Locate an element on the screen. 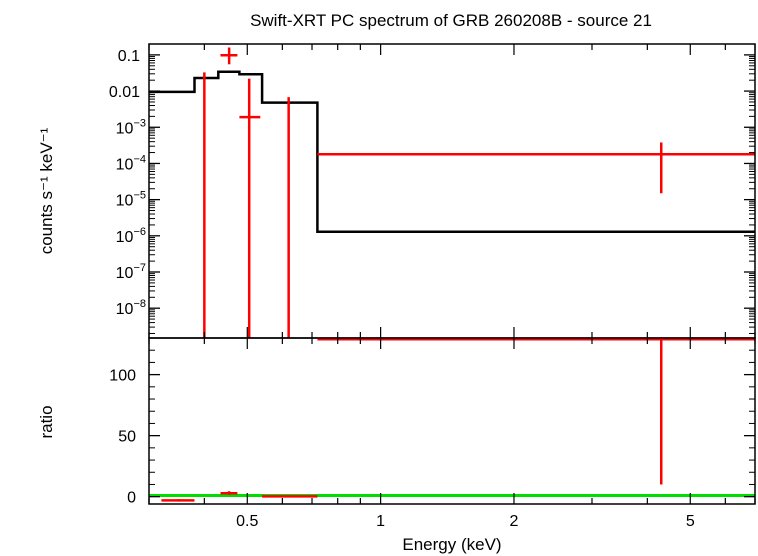 The image size is (758, 556). x-axis-title: Energy (keV) is located at coordinates (451, 544).